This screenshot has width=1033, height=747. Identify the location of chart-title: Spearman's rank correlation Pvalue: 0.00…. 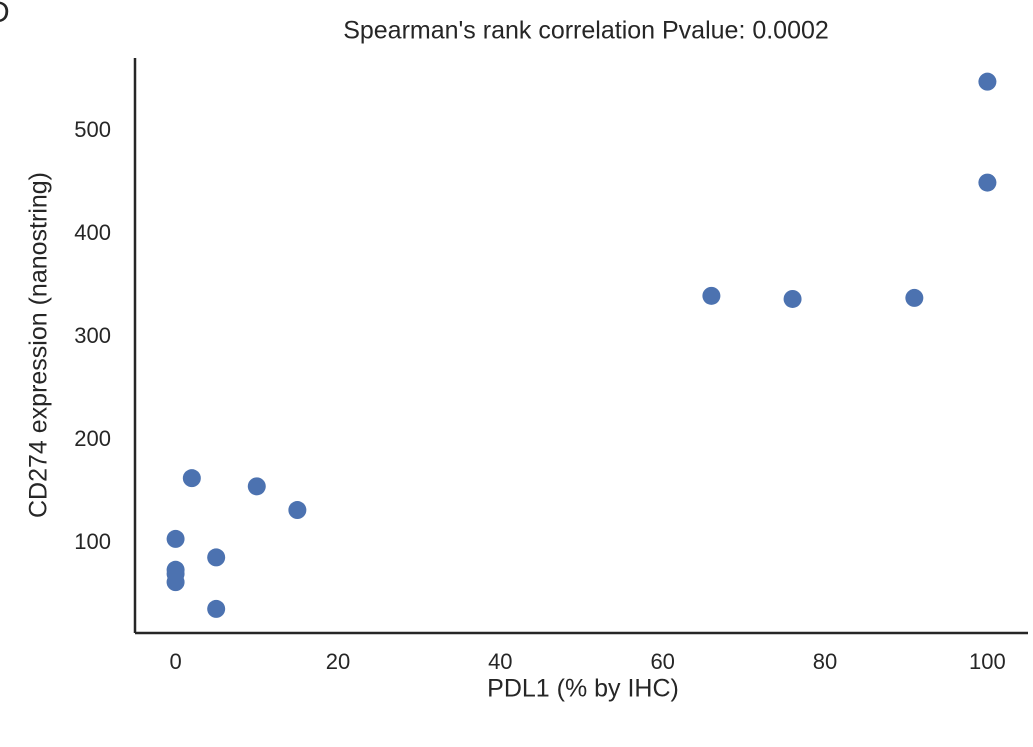
(586, 31).